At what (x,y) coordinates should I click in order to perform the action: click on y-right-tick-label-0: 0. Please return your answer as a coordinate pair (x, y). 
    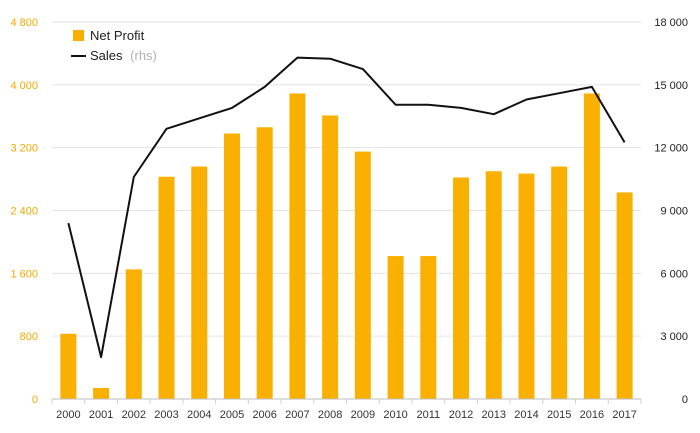
    Looking at the image, I should click on (685, 400).